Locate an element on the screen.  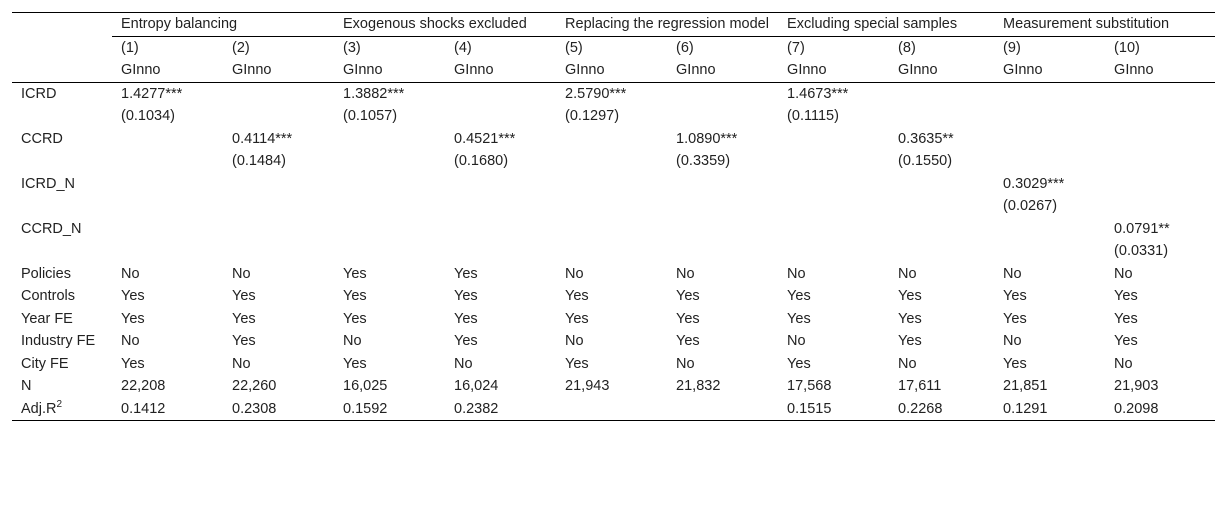
info-cell: 21,903 is located at coordinates (1136, 386).